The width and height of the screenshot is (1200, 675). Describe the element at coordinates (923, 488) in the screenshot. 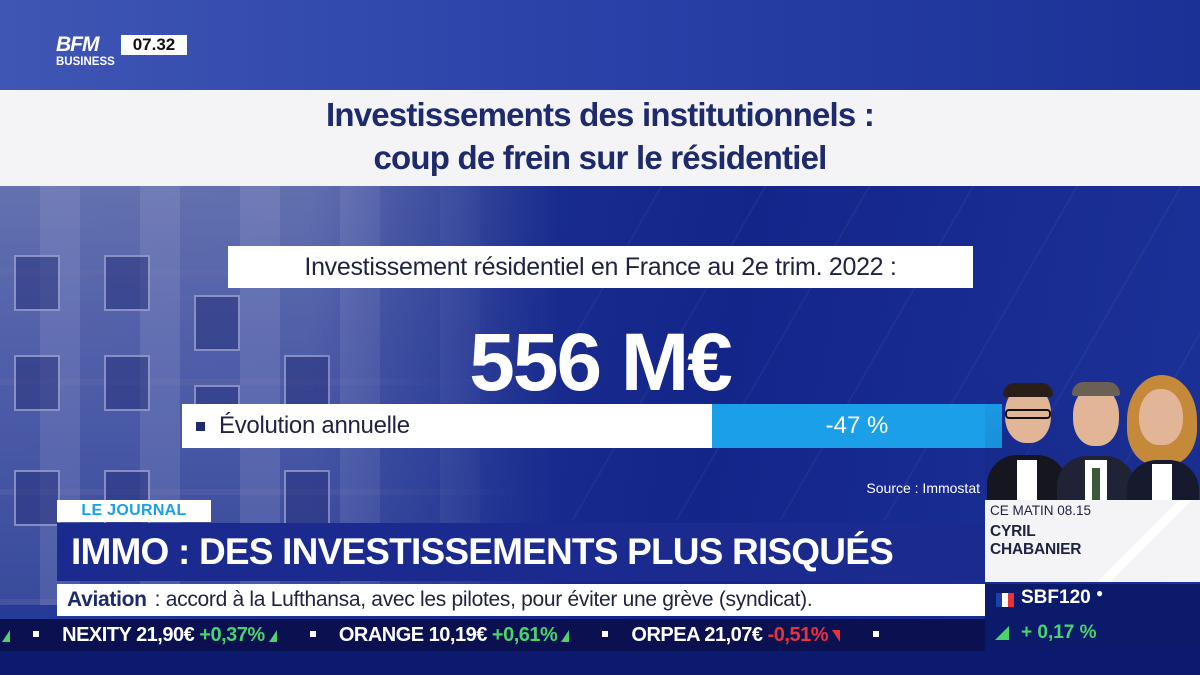

I see `source-note: Source : Immostat` at that location.